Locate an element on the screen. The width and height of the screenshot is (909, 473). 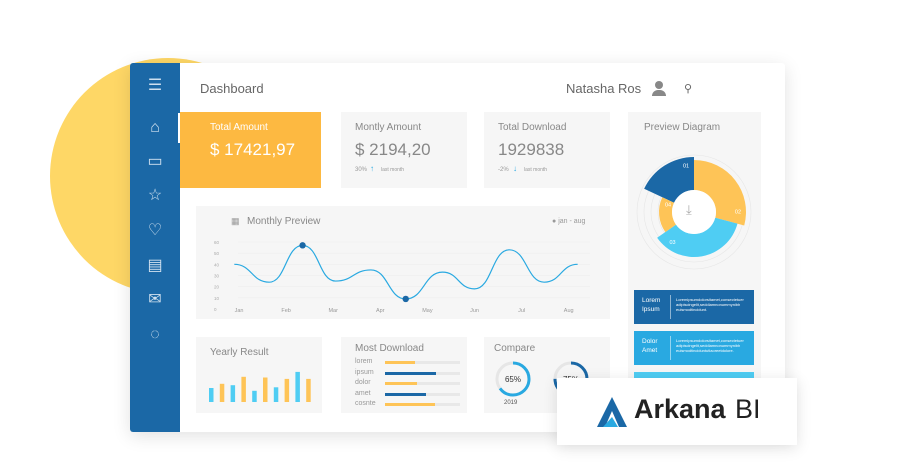
segment-label: 02 is located at coordinates (738, 212).